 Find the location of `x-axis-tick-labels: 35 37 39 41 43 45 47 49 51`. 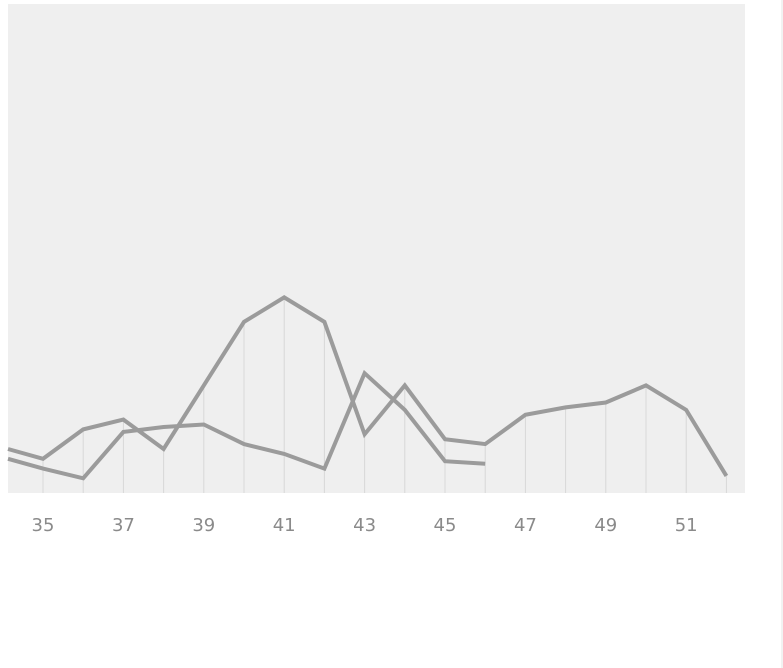

x-axis-tick-labels: 35 37 39 41 43 45 47 49 51 is located at coordinates (365, 525).